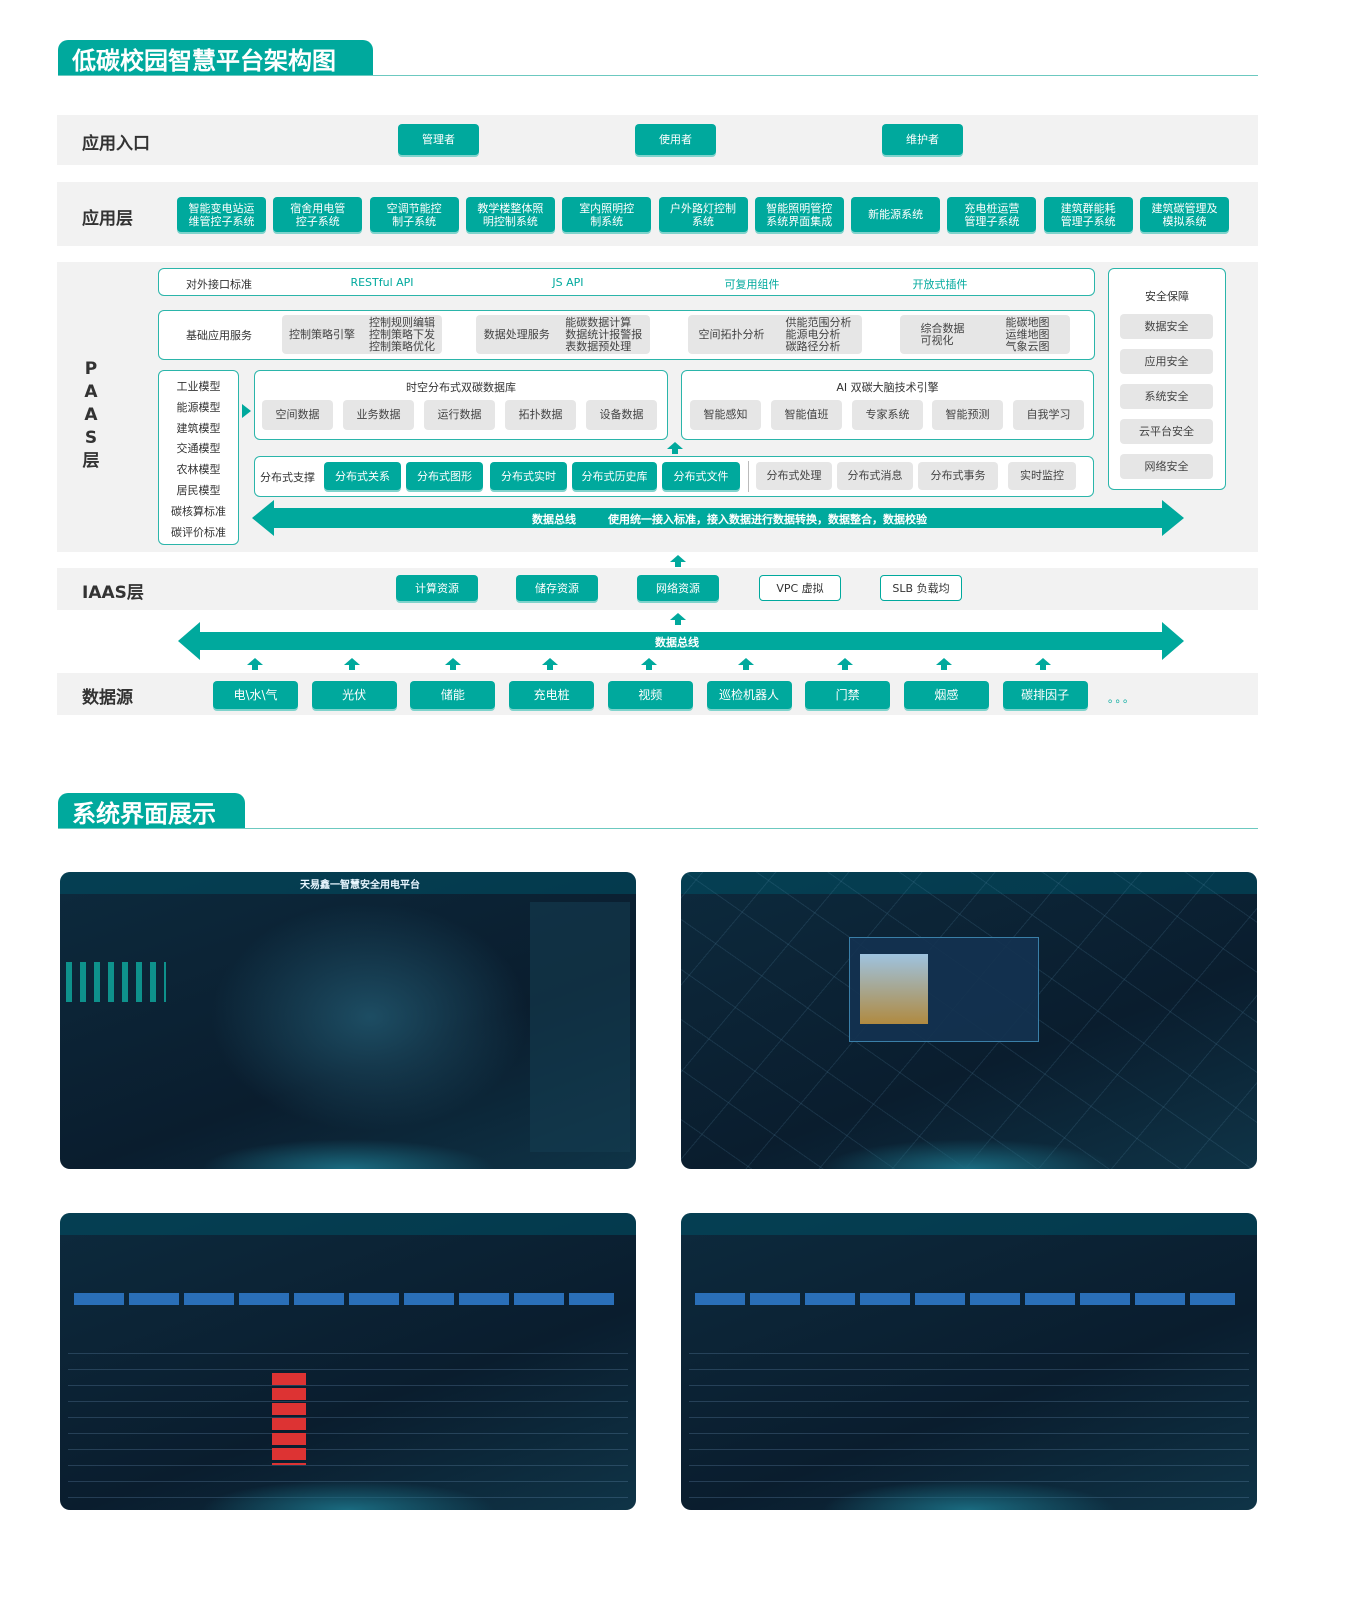  I want to click on app-system-button: 新能源系统, so click(896, 214).